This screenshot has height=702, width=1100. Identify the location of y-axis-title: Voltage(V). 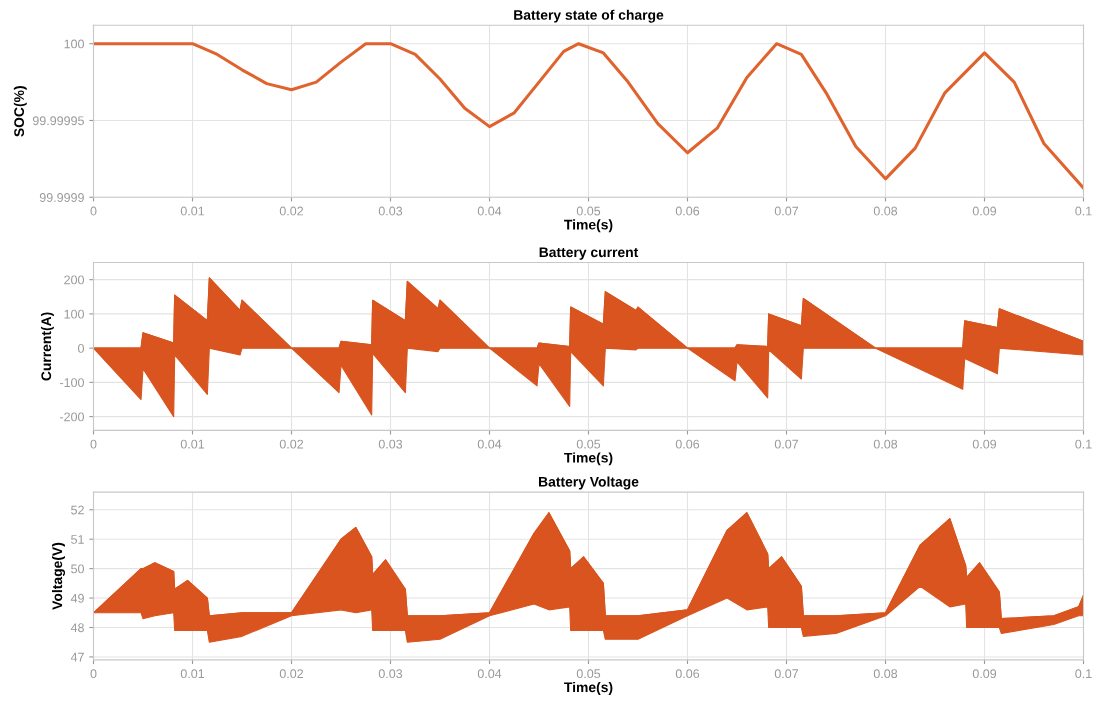
(59, 576).